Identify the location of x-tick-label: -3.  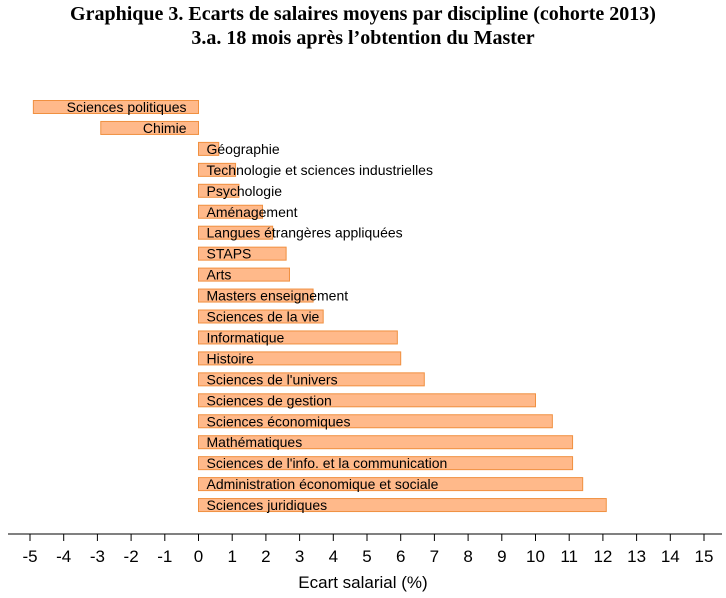
(97, 556).